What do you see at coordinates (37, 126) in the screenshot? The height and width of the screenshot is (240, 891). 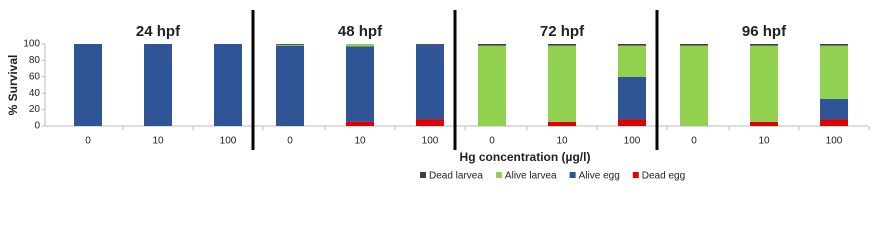 I see `y-tick-label: 0` at bounding box center [37, 126].